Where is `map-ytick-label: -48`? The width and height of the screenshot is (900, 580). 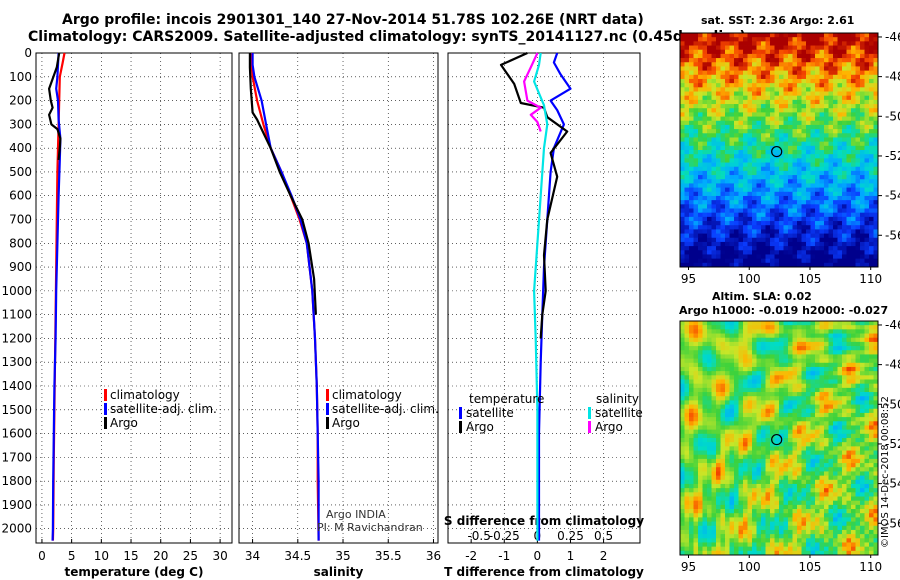 map-ytick-label: -48 is located at coordinates (892, 77).